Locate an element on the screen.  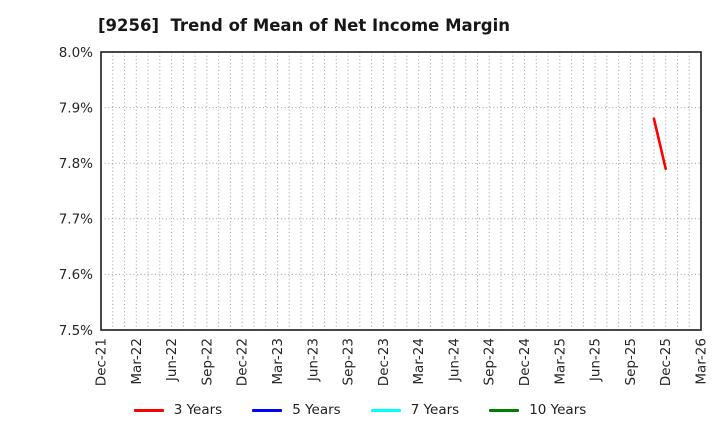
legend-label-10-years: 10 Years is located at coordinates (558, 410).